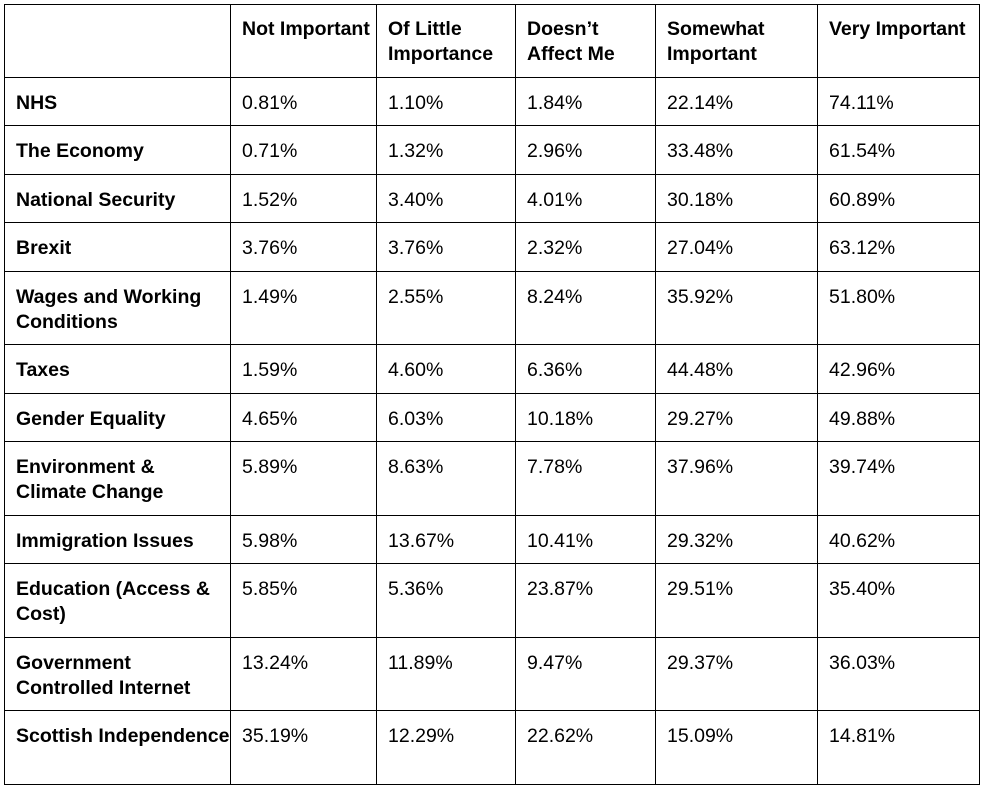 This screenshot has height=786, width=984. I want to click on table-cell: 22.14%, so click(736, 101).